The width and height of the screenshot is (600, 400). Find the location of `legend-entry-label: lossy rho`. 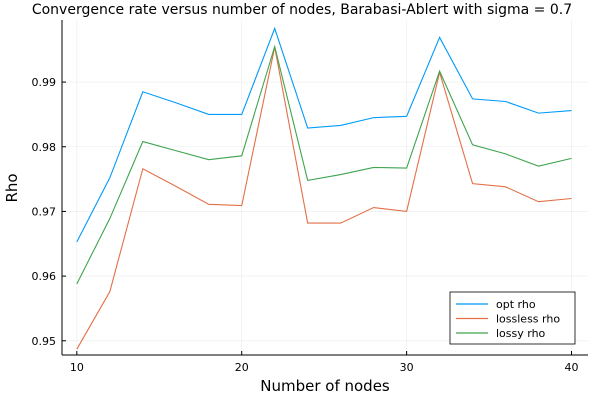

legend-entry-label: lossy rho is located at coordinates (521, 333).